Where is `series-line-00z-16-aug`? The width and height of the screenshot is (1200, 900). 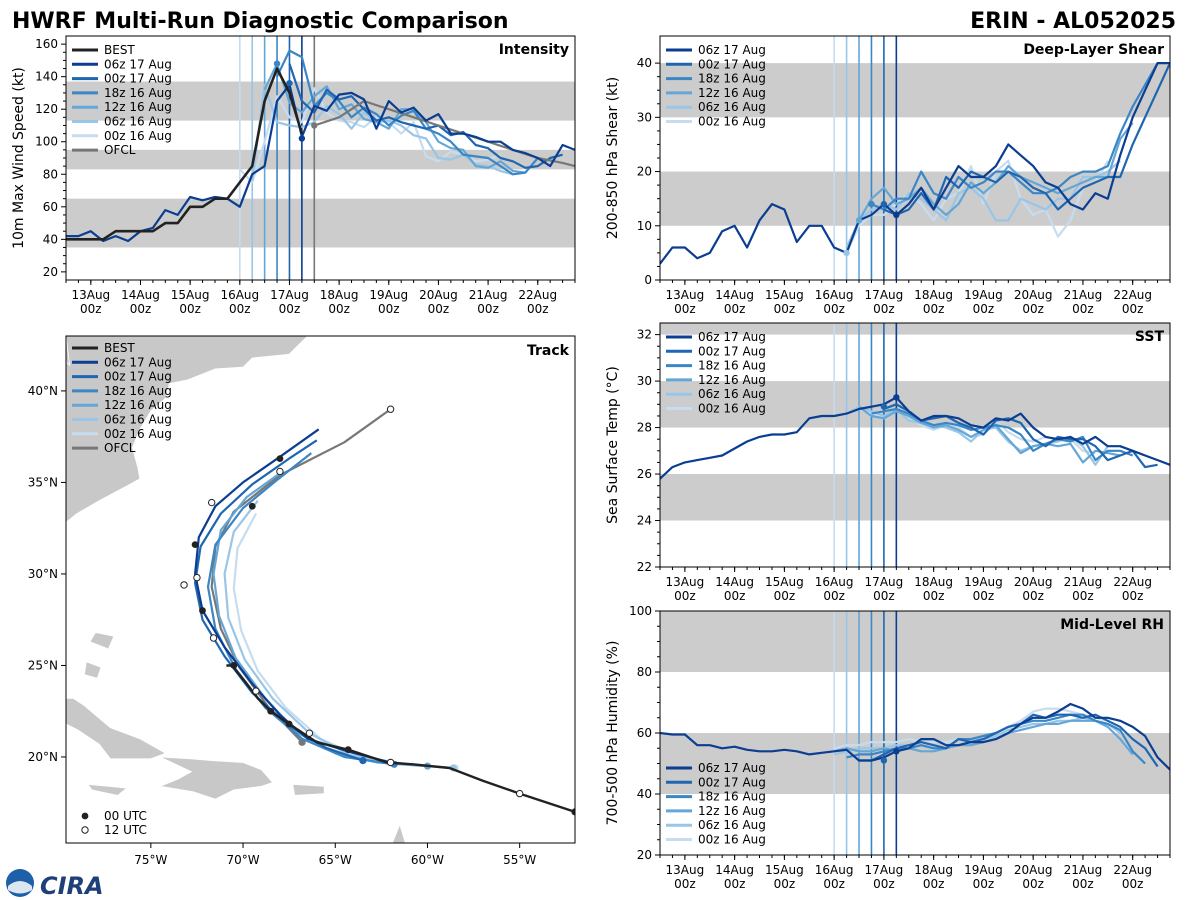
series-line-00z-16-aug is located at coordinates (370, 135).